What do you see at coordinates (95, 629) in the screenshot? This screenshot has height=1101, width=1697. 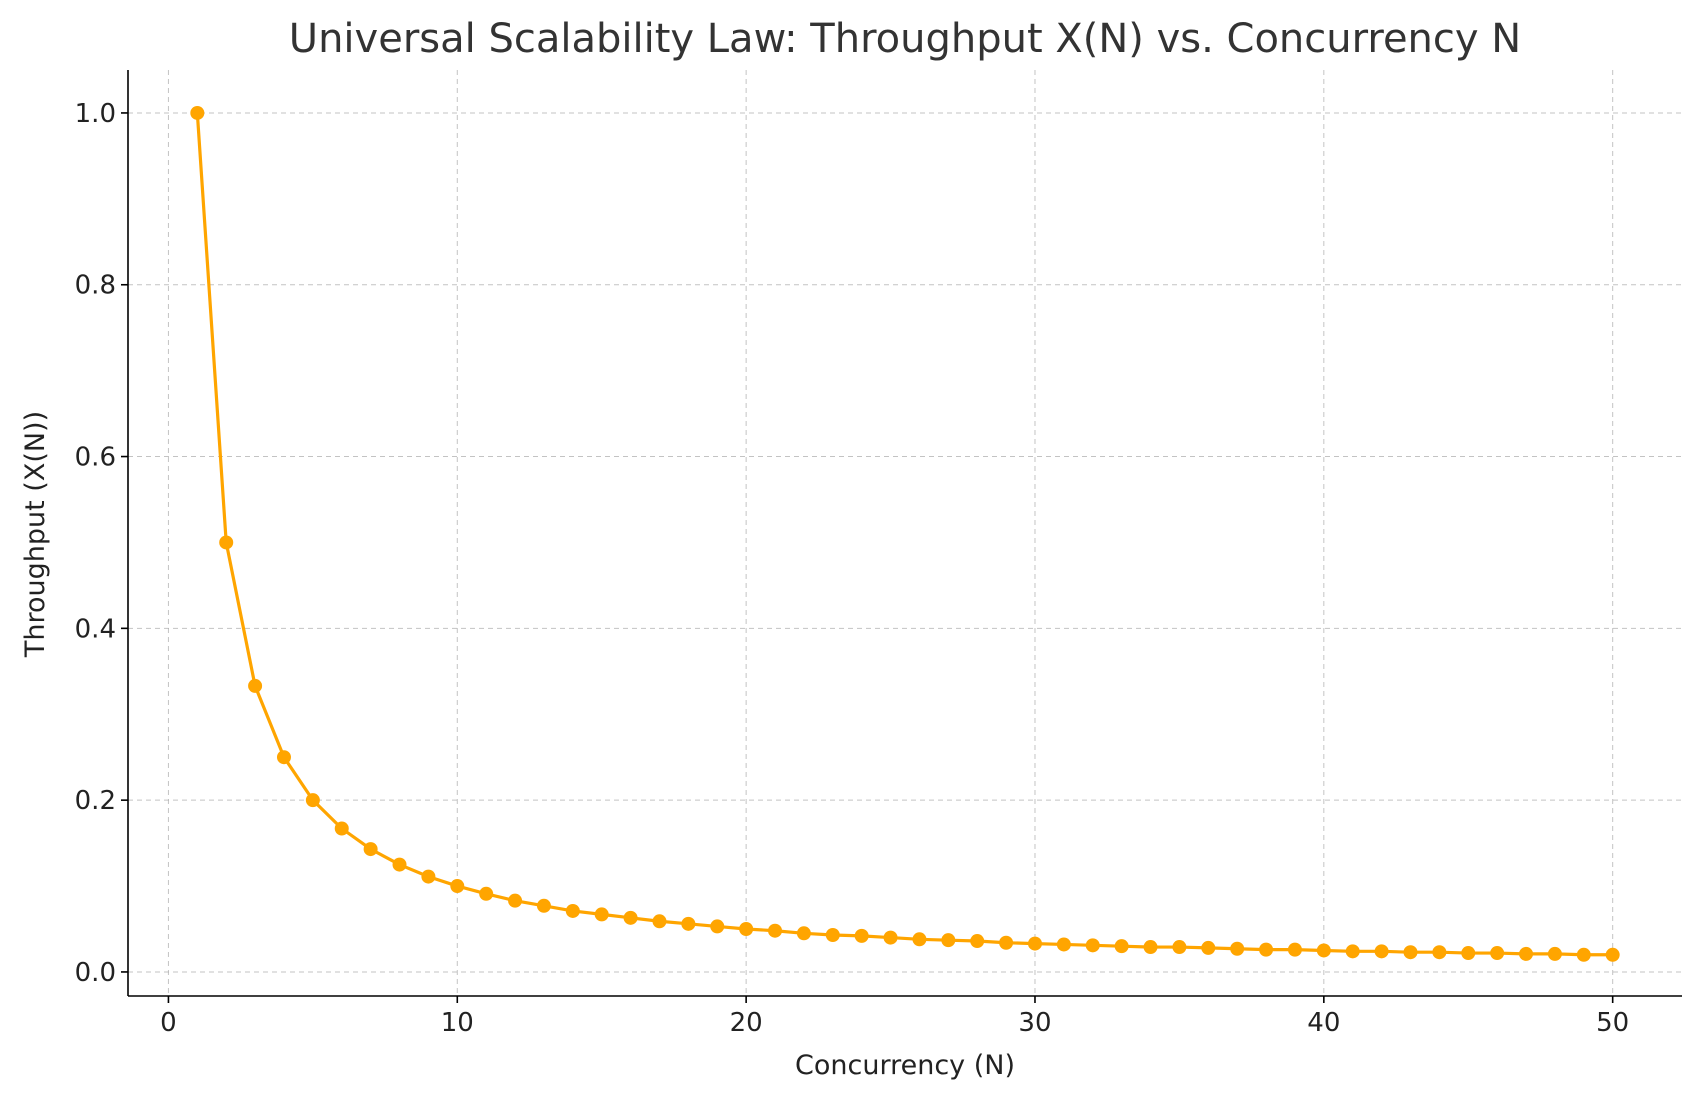 I see `y-tick-label-2: 0.4` at bounding box center [95, 629].